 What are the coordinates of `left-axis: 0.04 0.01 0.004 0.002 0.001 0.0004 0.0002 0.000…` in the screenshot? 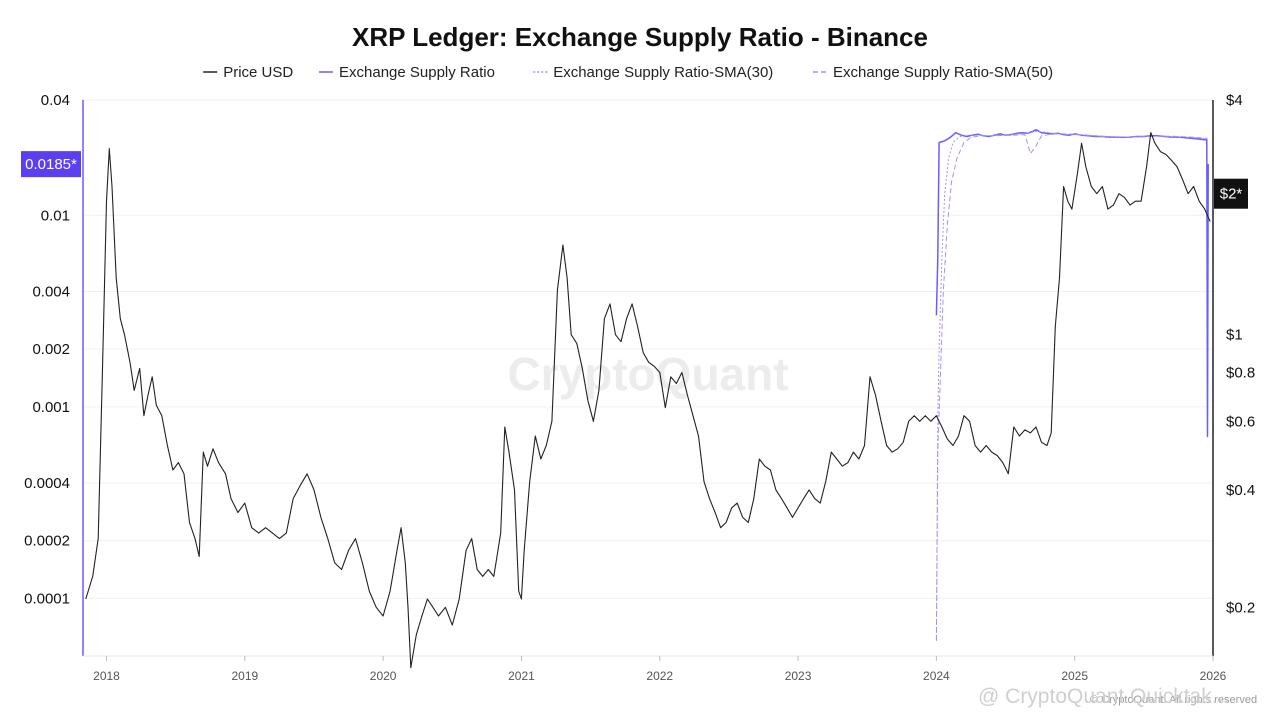 It's located at (54, 374).